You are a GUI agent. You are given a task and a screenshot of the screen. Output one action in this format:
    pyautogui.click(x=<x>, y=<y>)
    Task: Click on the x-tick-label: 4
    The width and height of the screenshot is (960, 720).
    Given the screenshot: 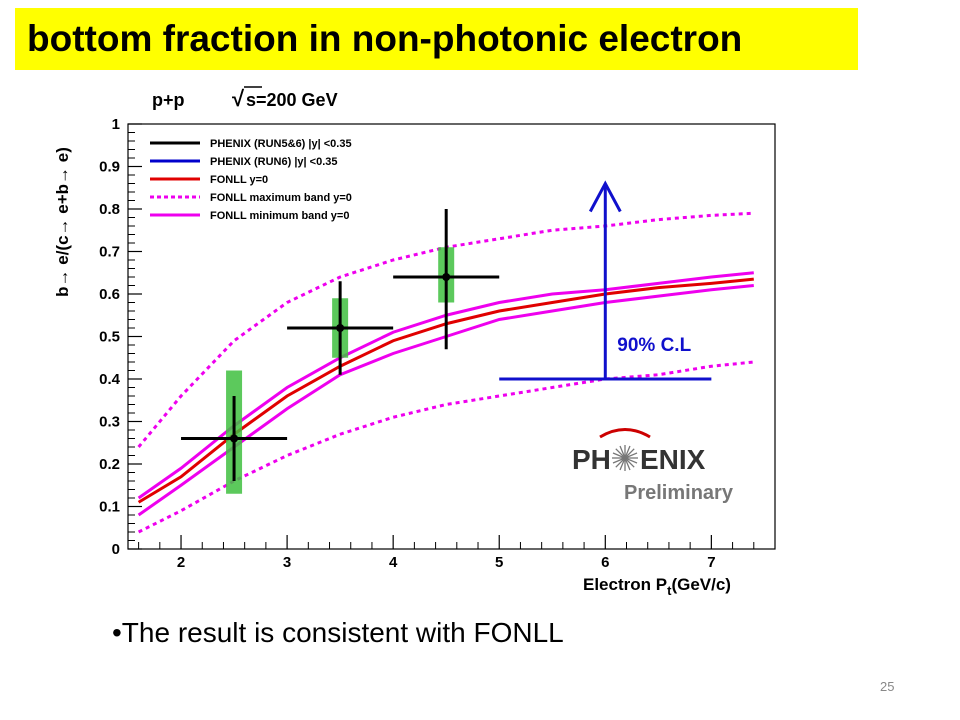 What is the action you would take?
    pyautogui.click(x=393, y=562)
    